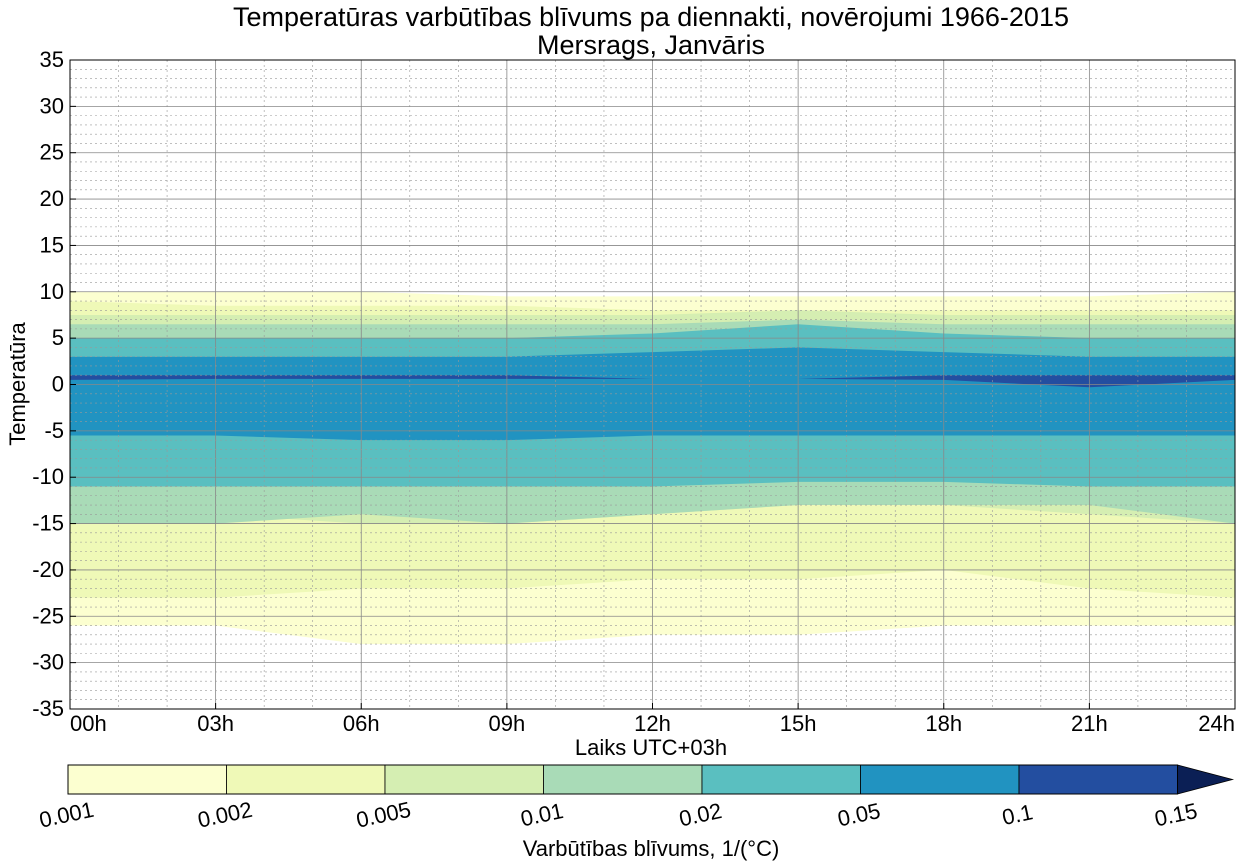 The width and height of the screenshot is (1260, 868). I want to click on x-axis: 00h 03h 06h 09h 12h 15h 18h 21h 24h, so click(652, 719).